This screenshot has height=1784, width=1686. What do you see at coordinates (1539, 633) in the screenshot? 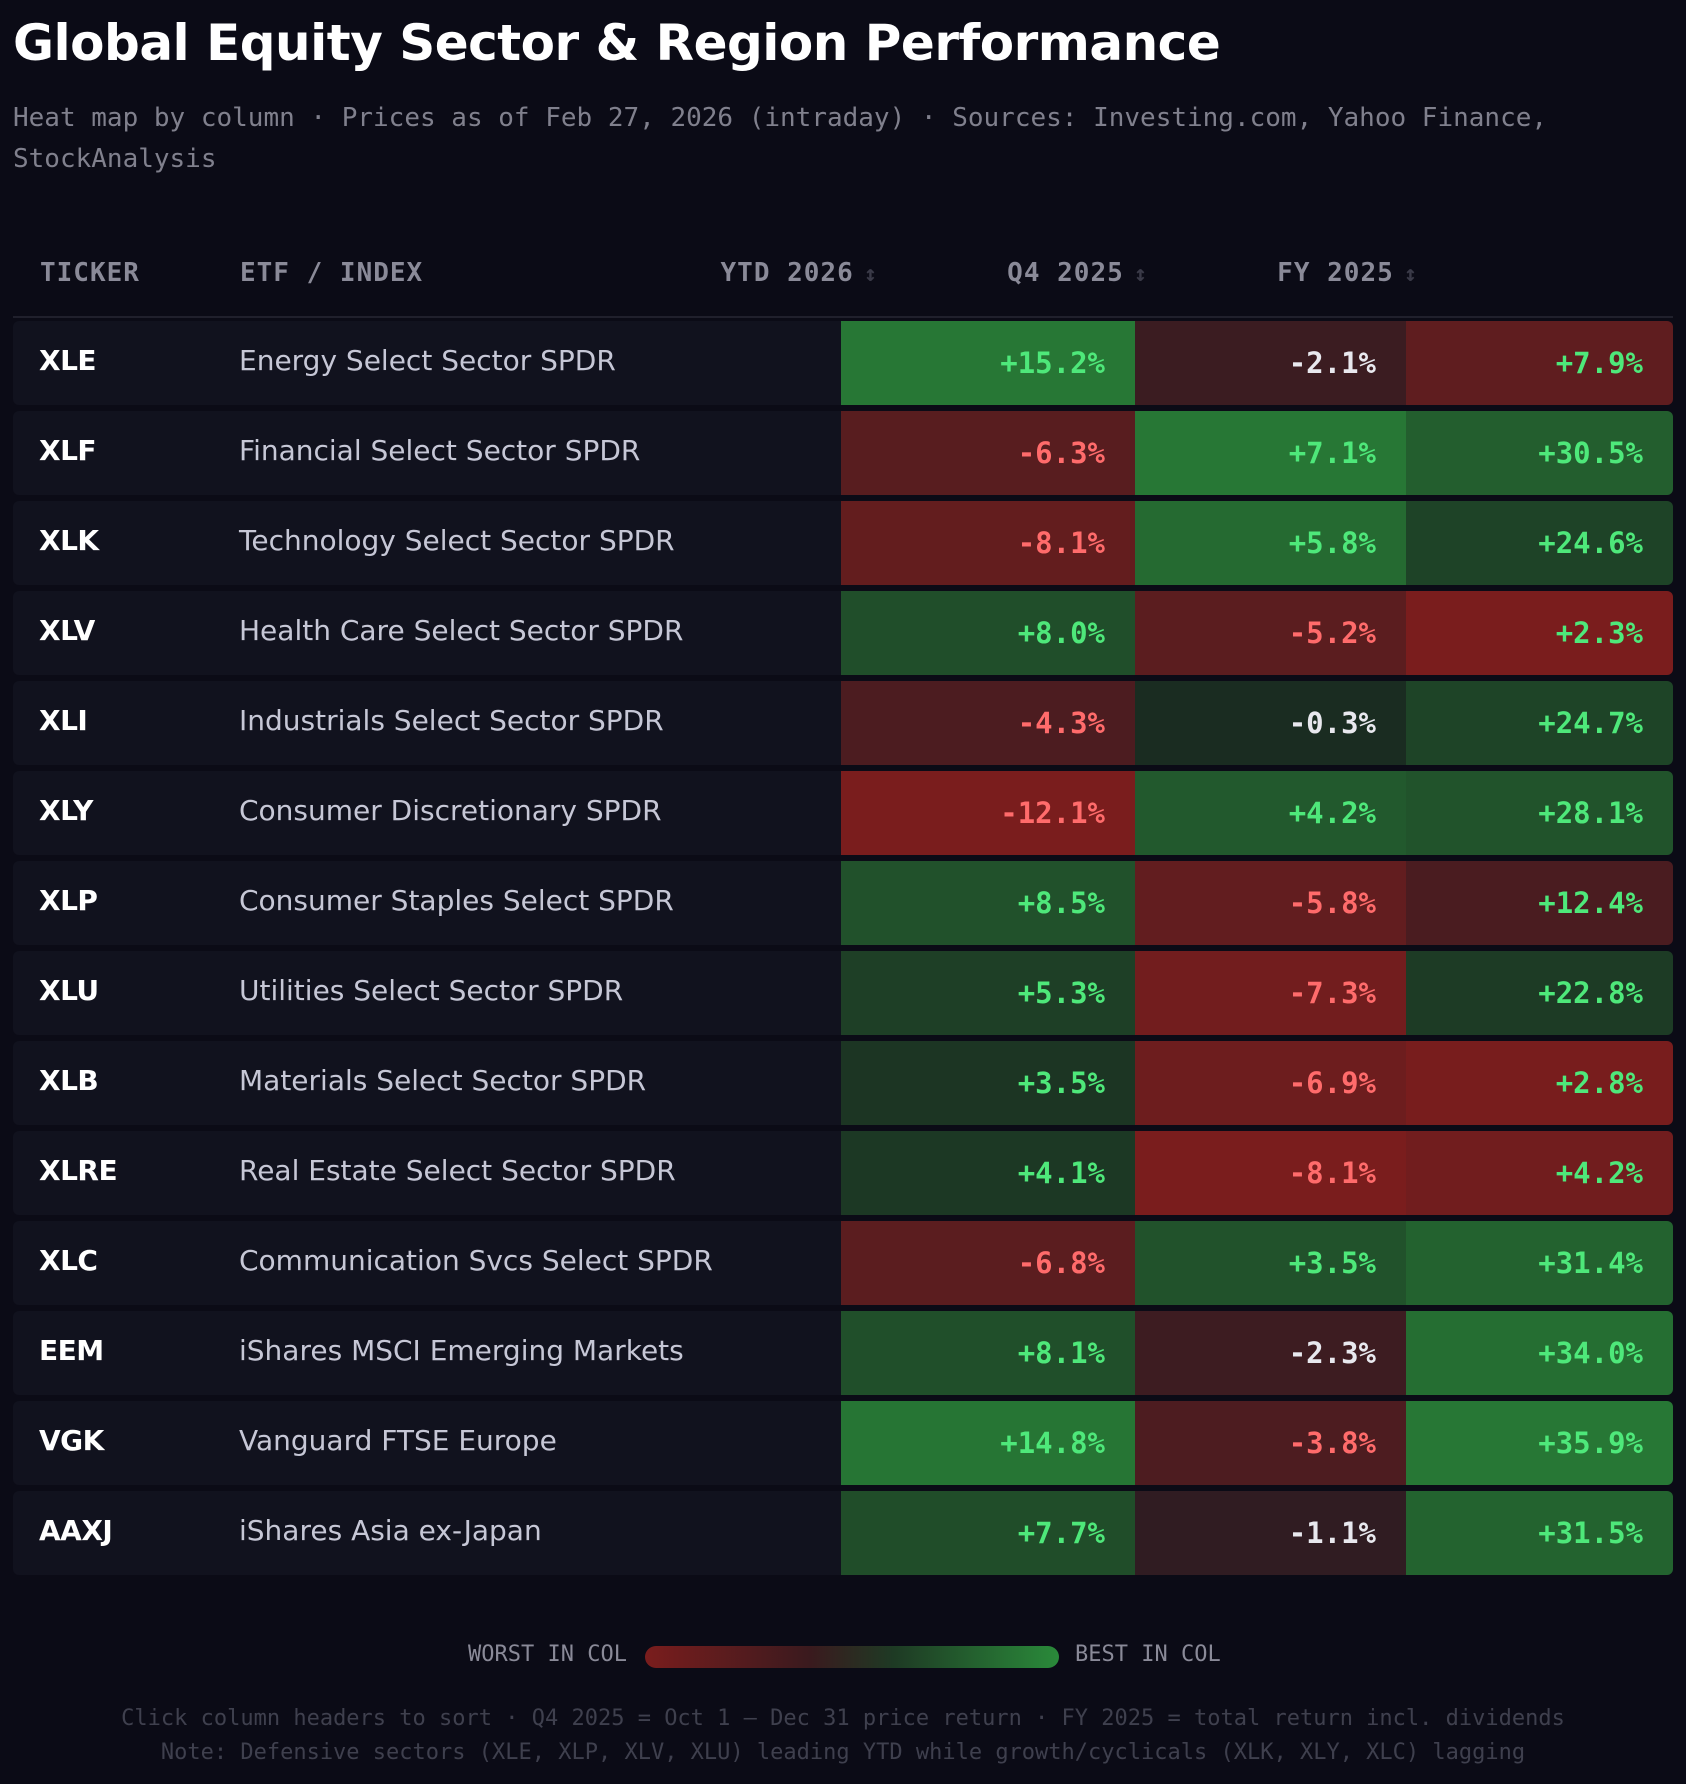
I see `fy-value-cell: +2.3%` at bounding box center [1539, 633].